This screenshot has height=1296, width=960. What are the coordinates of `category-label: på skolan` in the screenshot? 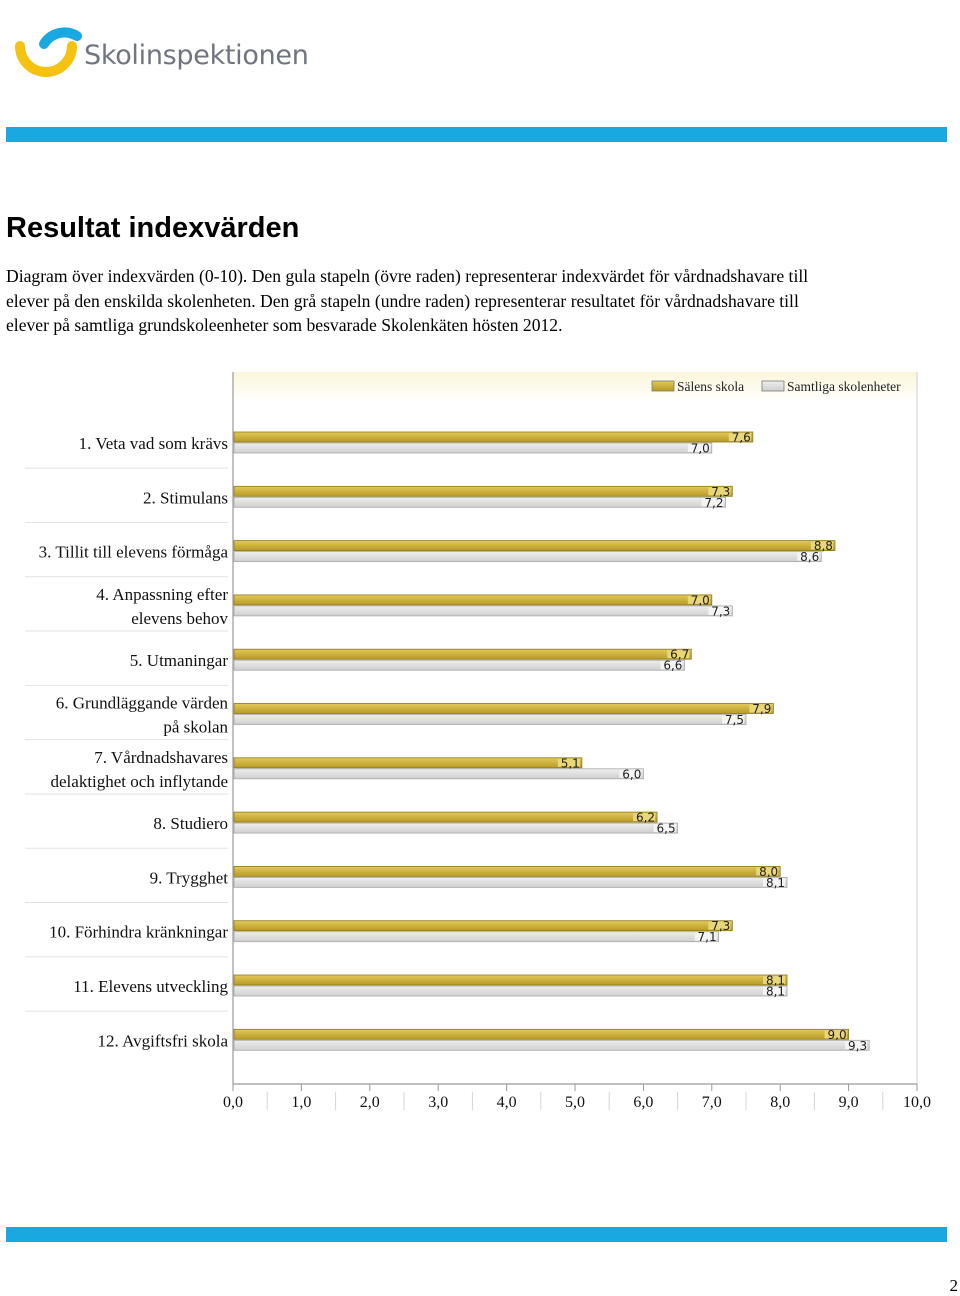 It's located at (195, 727).